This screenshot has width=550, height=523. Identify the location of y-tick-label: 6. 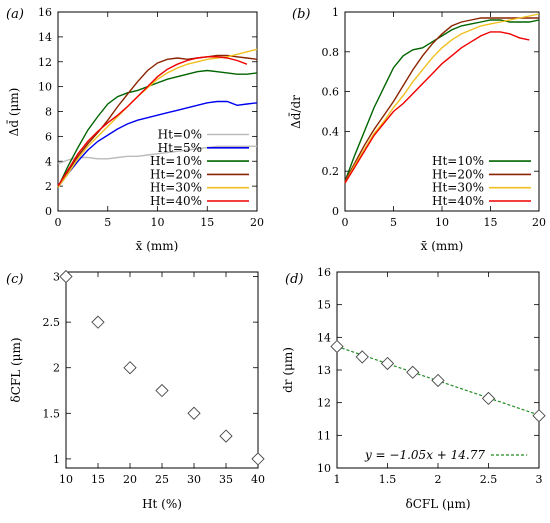
(48, 136).